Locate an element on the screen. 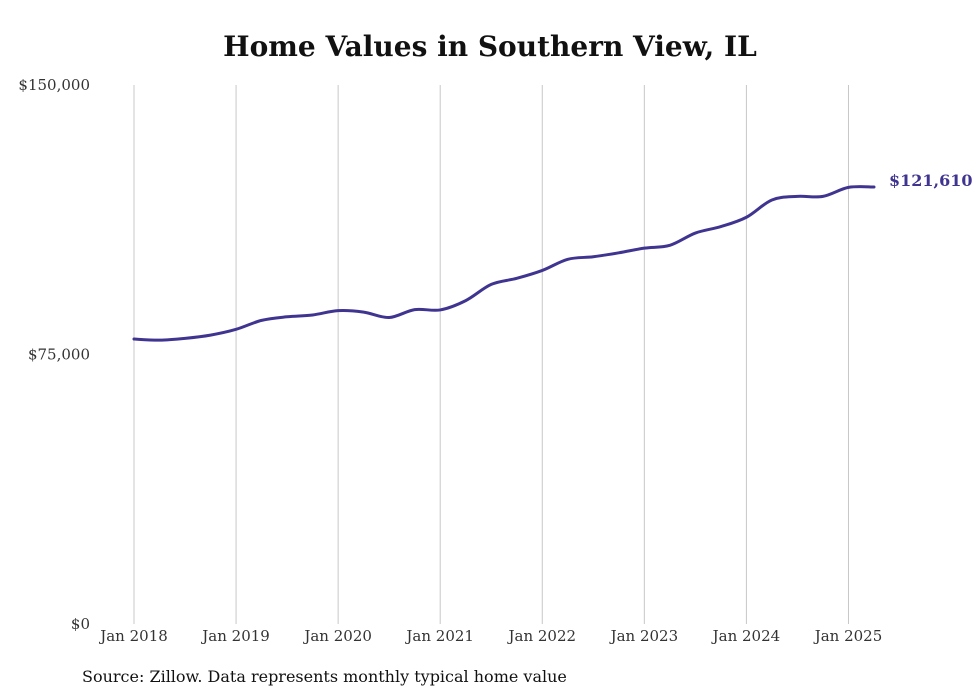  x-tick-label: Jan 2025 is located at coordinates (848, 636).